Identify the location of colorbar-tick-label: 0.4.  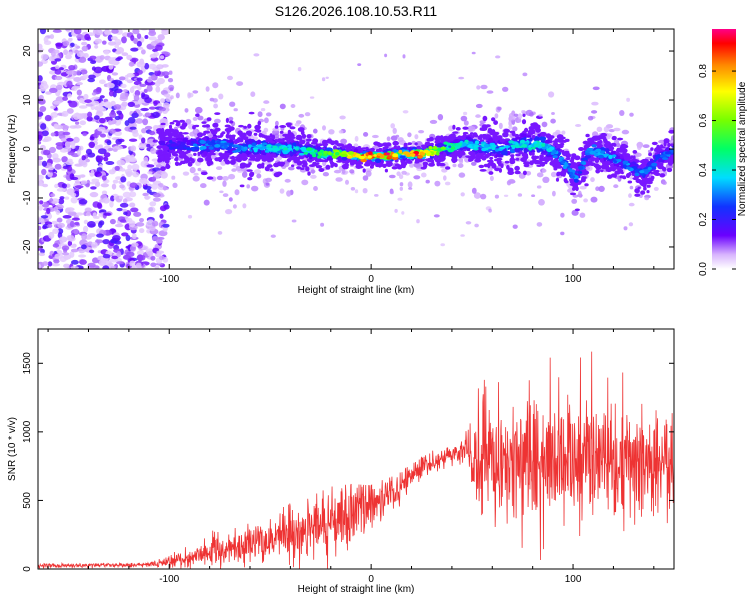
(703, 170).